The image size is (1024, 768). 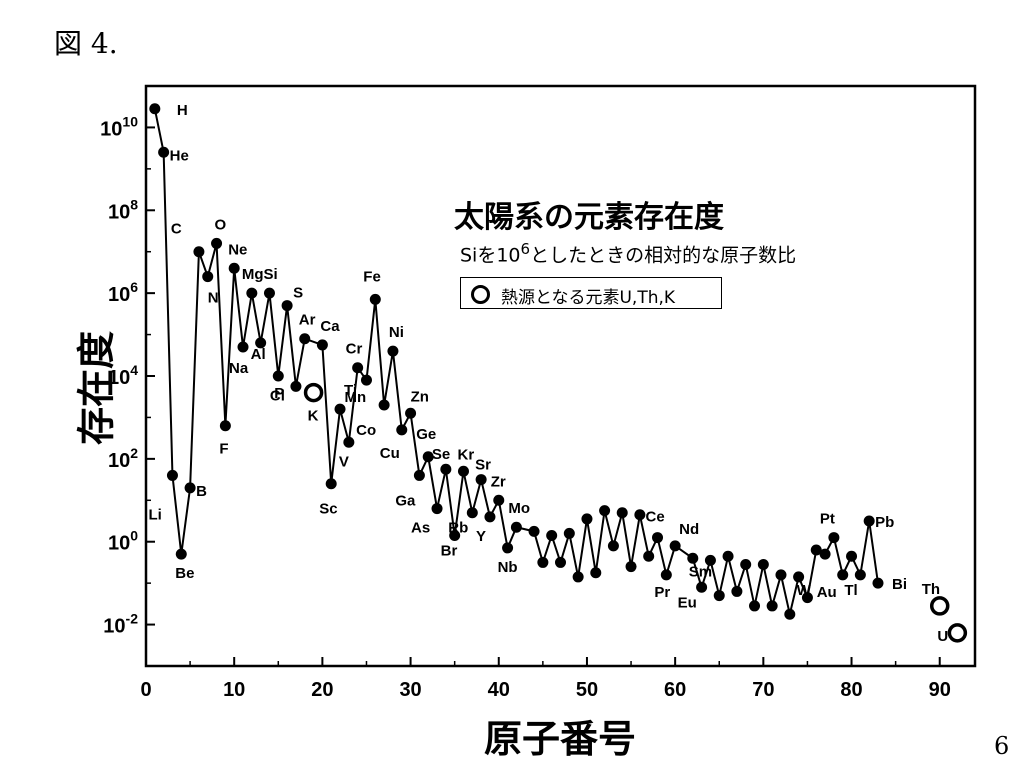 I want to click on element-label: V, so click(x=344, y=461).